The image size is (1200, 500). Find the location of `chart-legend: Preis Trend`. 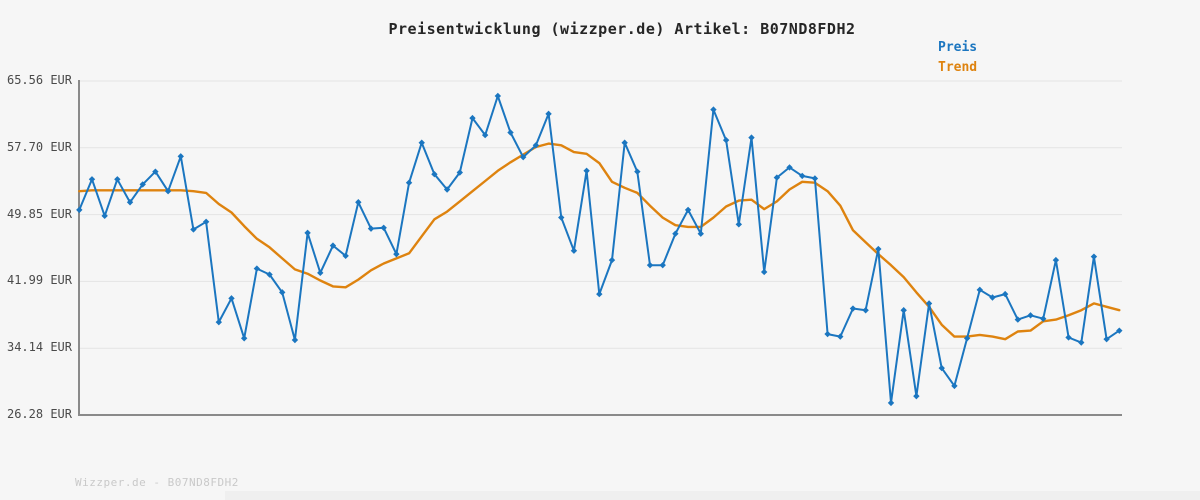

chart-legend: Preis Trend is located at coordinates (957, 58).